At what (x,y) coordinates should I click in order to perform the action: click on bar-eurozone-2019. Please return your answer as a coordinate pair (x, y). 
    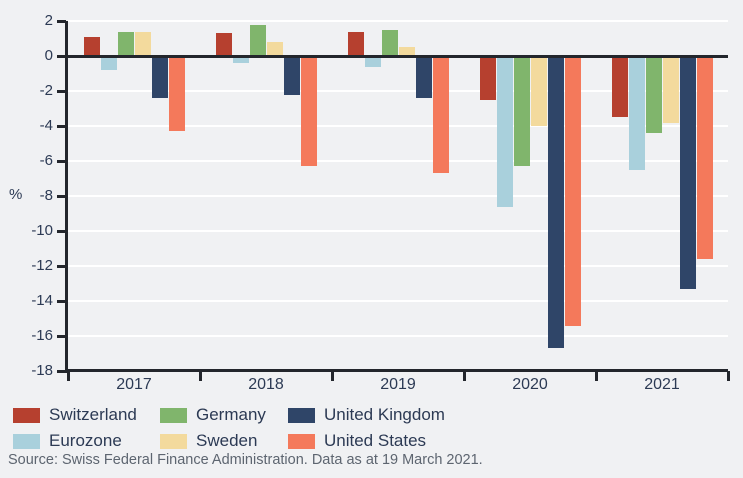
    Looking at the image, I should click on (372, 61).